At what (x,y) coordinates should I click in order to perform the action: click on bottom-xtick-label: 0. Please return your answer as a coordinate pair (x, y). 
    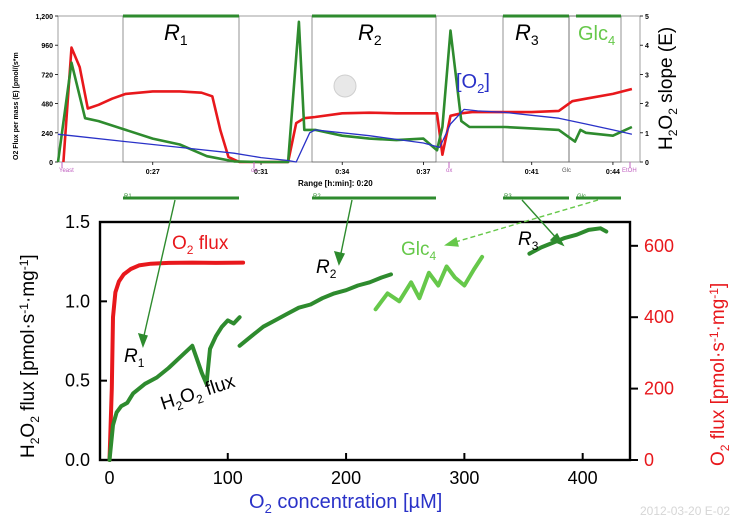
    Looking at the image, I should click on (109, 478).